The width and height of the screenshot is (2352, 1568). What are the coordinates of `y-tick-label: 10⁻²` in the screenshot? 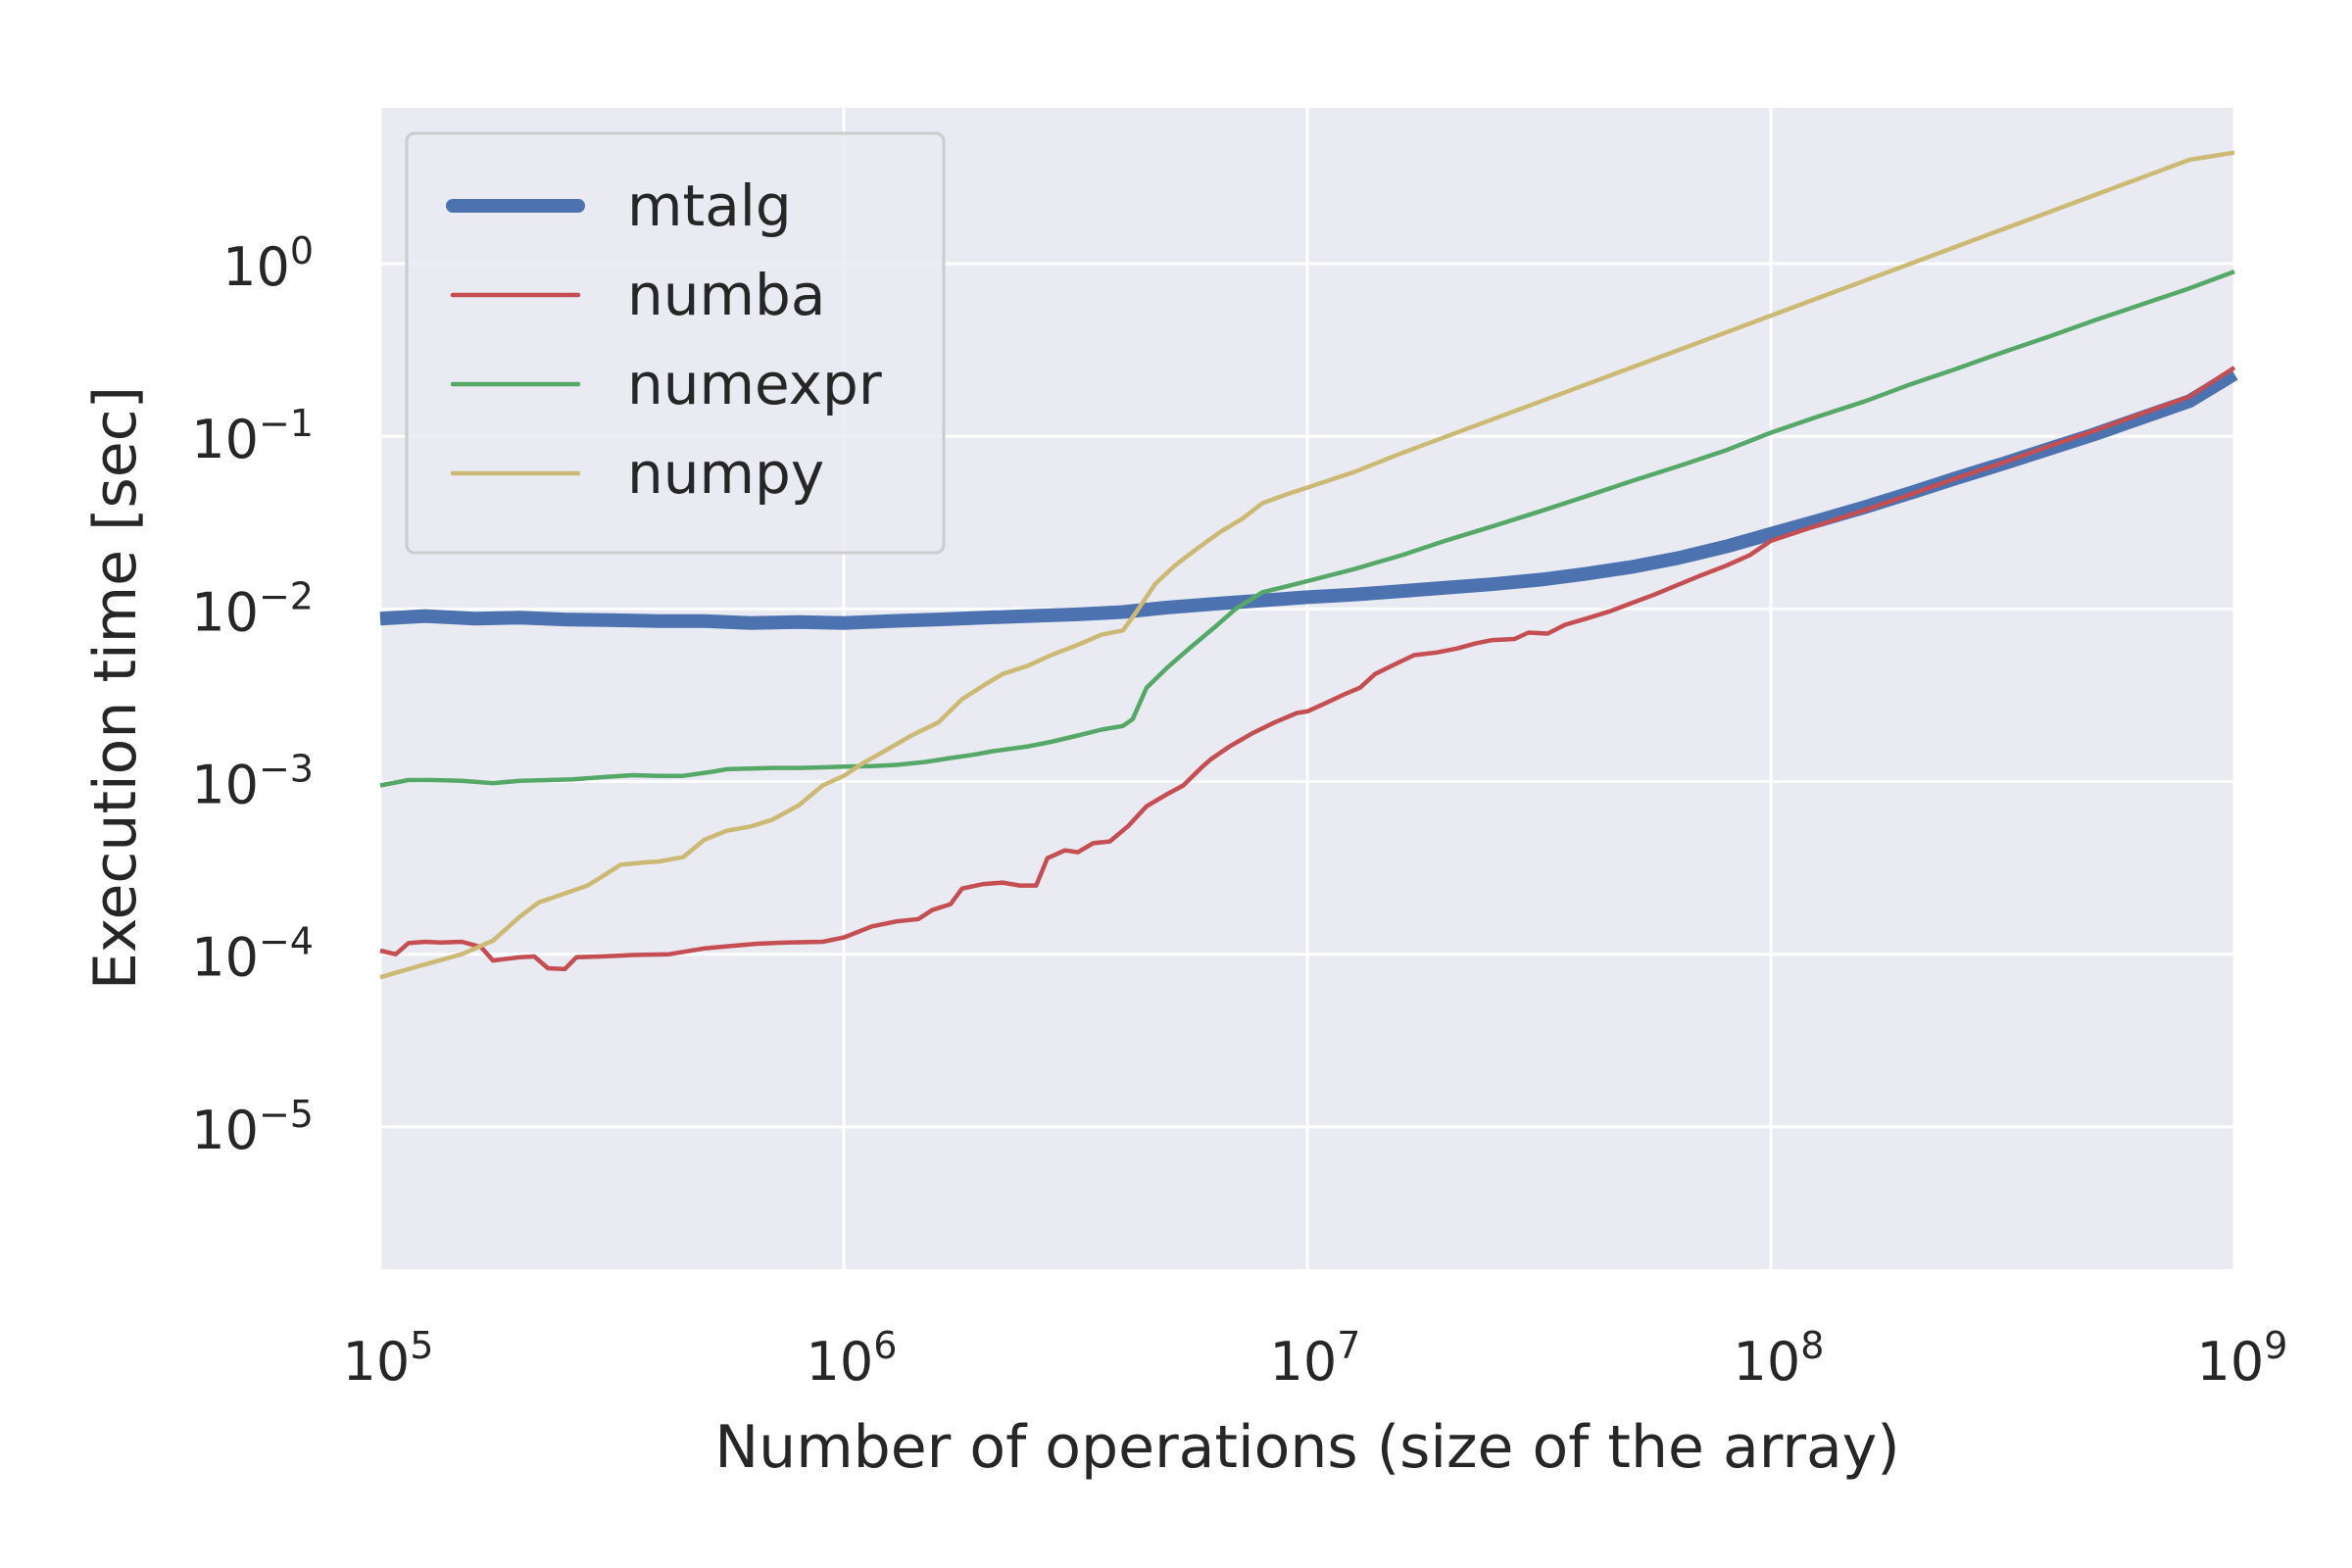 It's located at (253, 608).